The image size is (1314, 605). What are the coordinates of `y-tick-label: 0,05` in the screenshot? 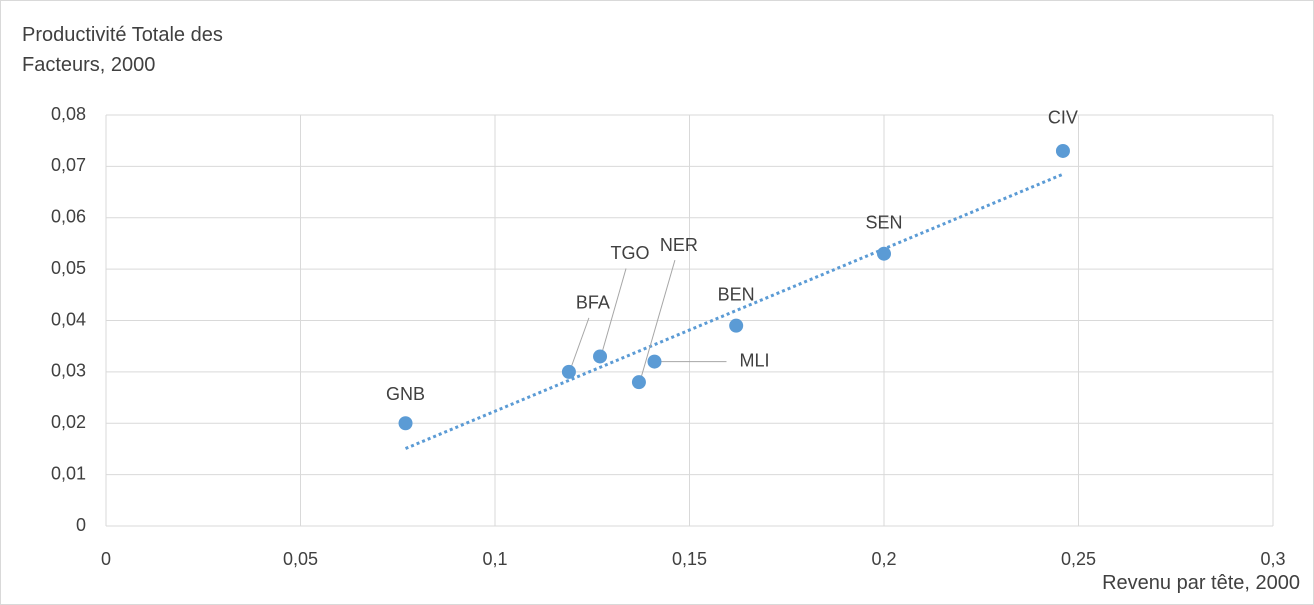 It's located at (68, 268).